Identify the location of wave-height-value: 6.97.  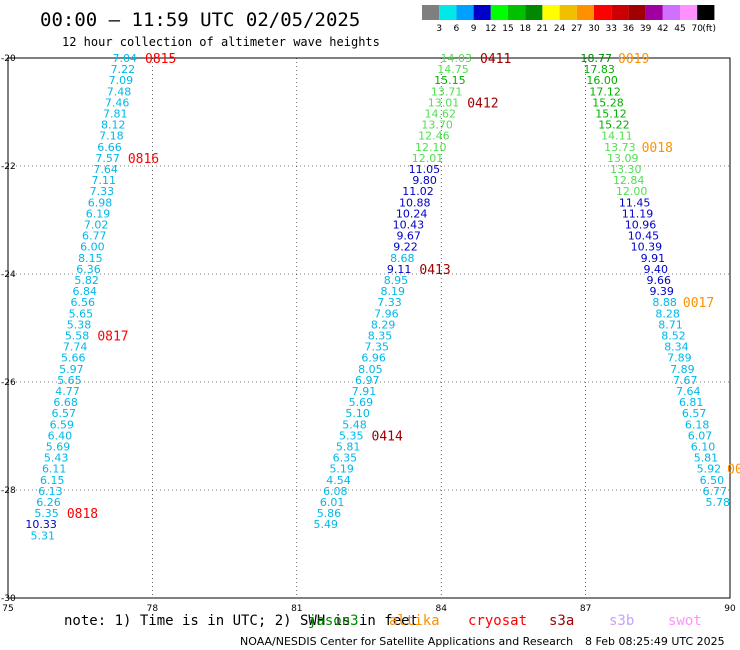
(367, 380).